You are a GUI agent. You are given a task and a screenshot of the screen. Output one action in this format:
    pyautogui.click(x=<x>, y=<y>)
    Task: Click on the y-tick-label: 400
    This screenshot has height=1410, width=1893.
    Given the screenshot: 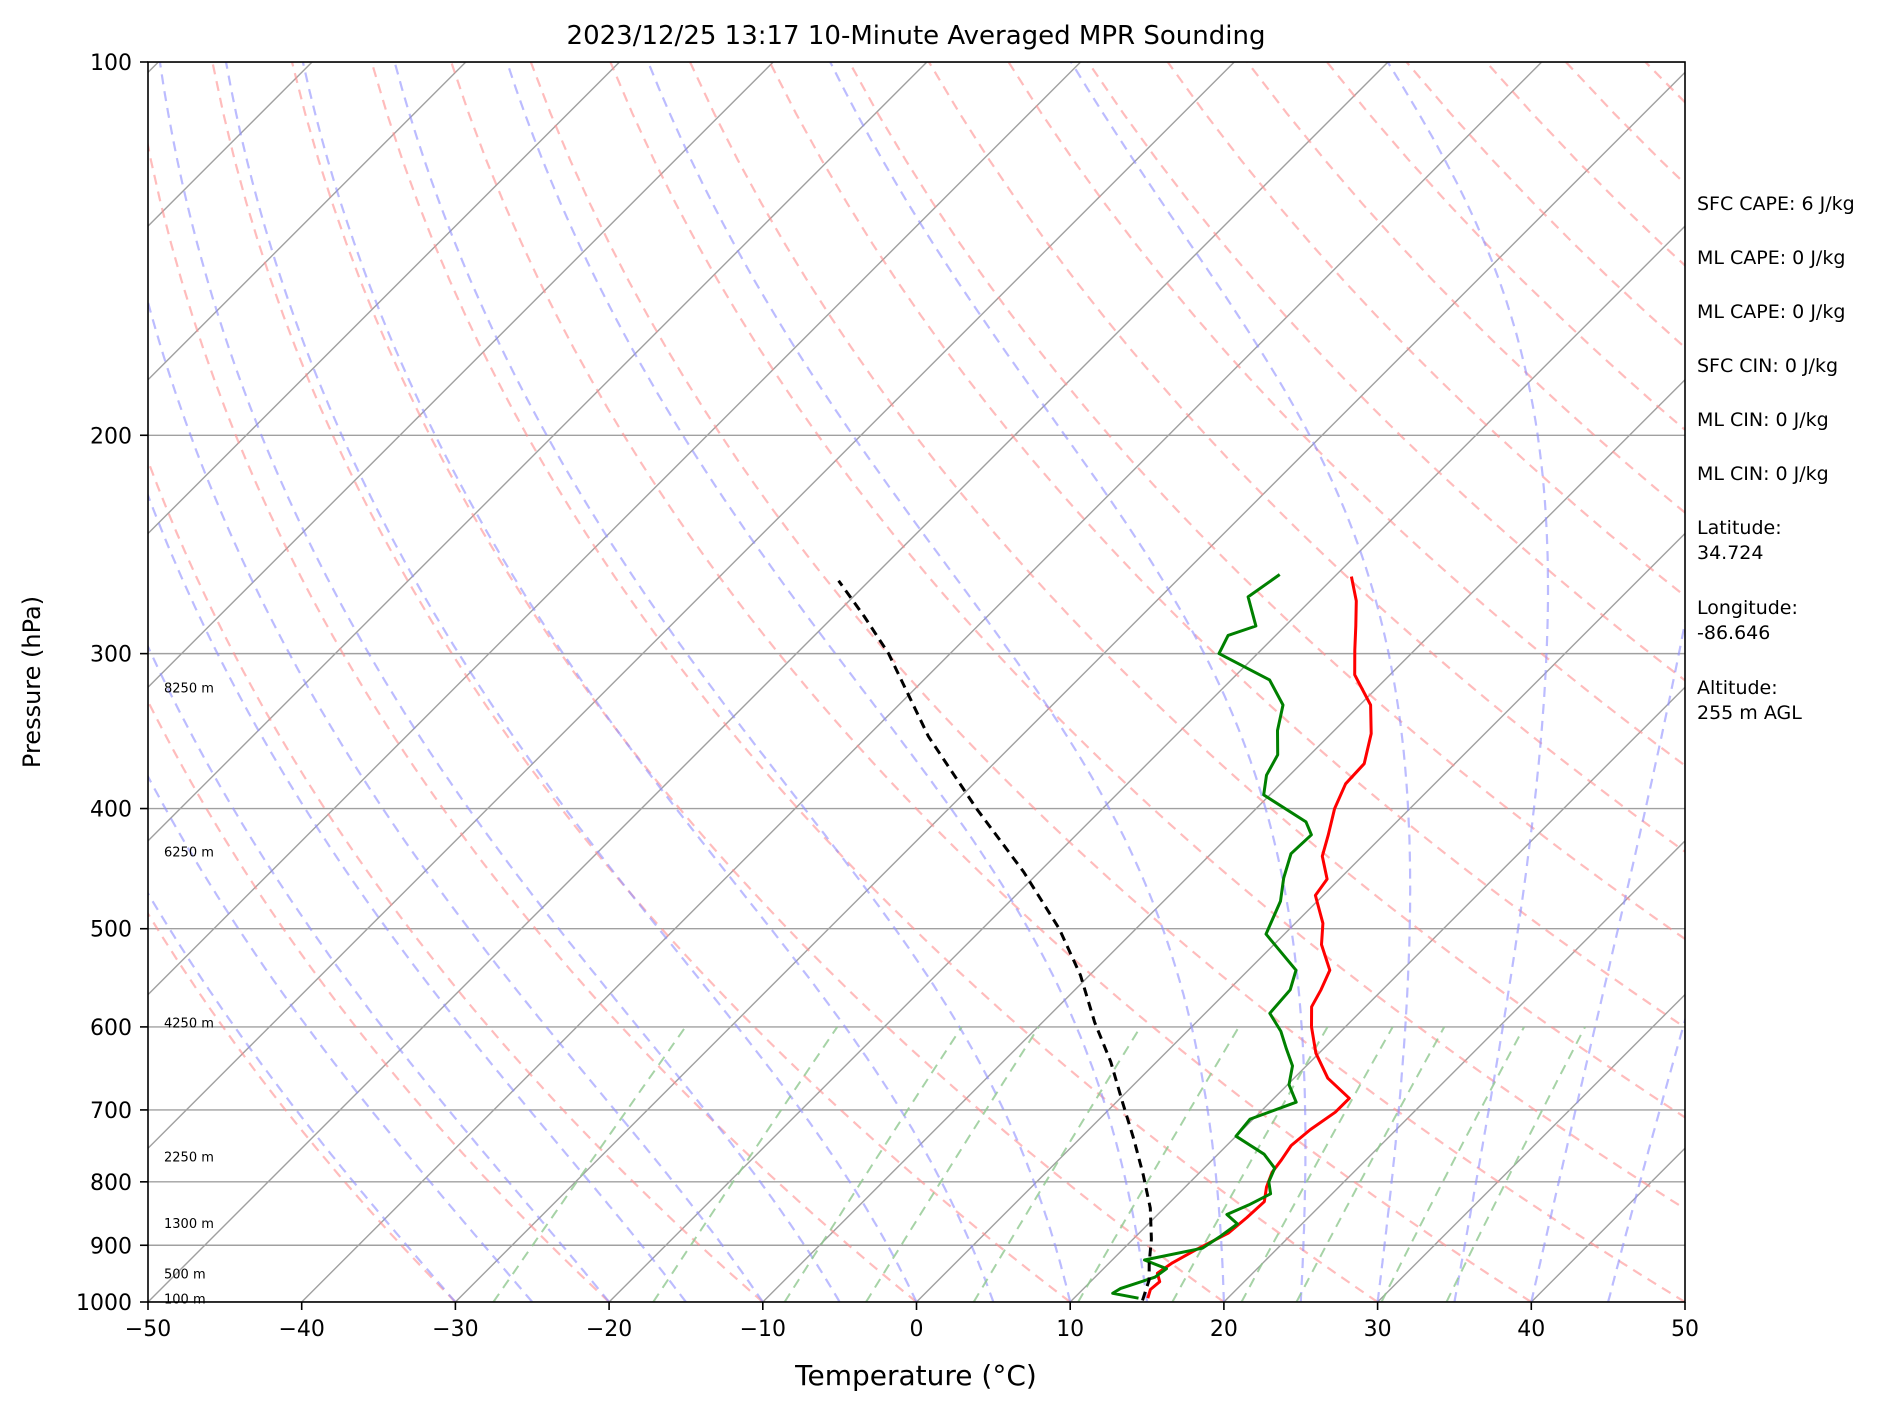 What is the action you would take?
    pyautogui.click(x=111, y=810)
    